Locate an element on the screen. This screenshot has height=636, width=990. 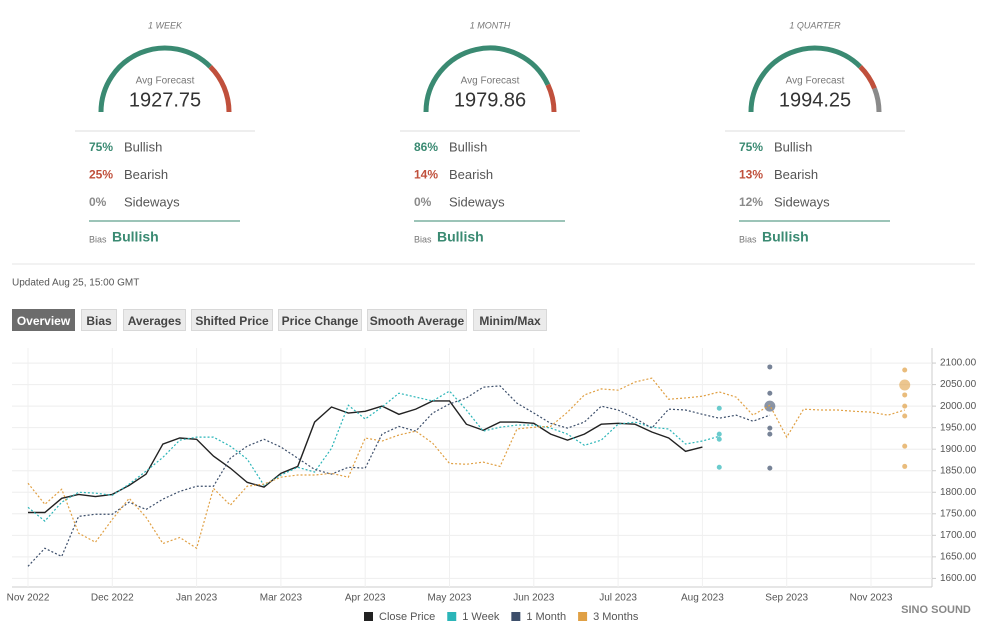
y-tick-label: 1650.00 is located at coordinates (958, 556).